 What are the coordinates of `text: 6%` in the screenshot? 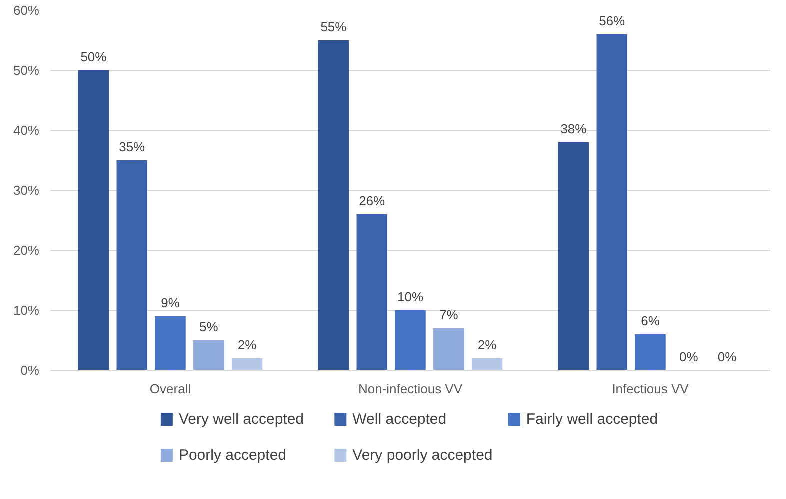 It's located at (650, 321).